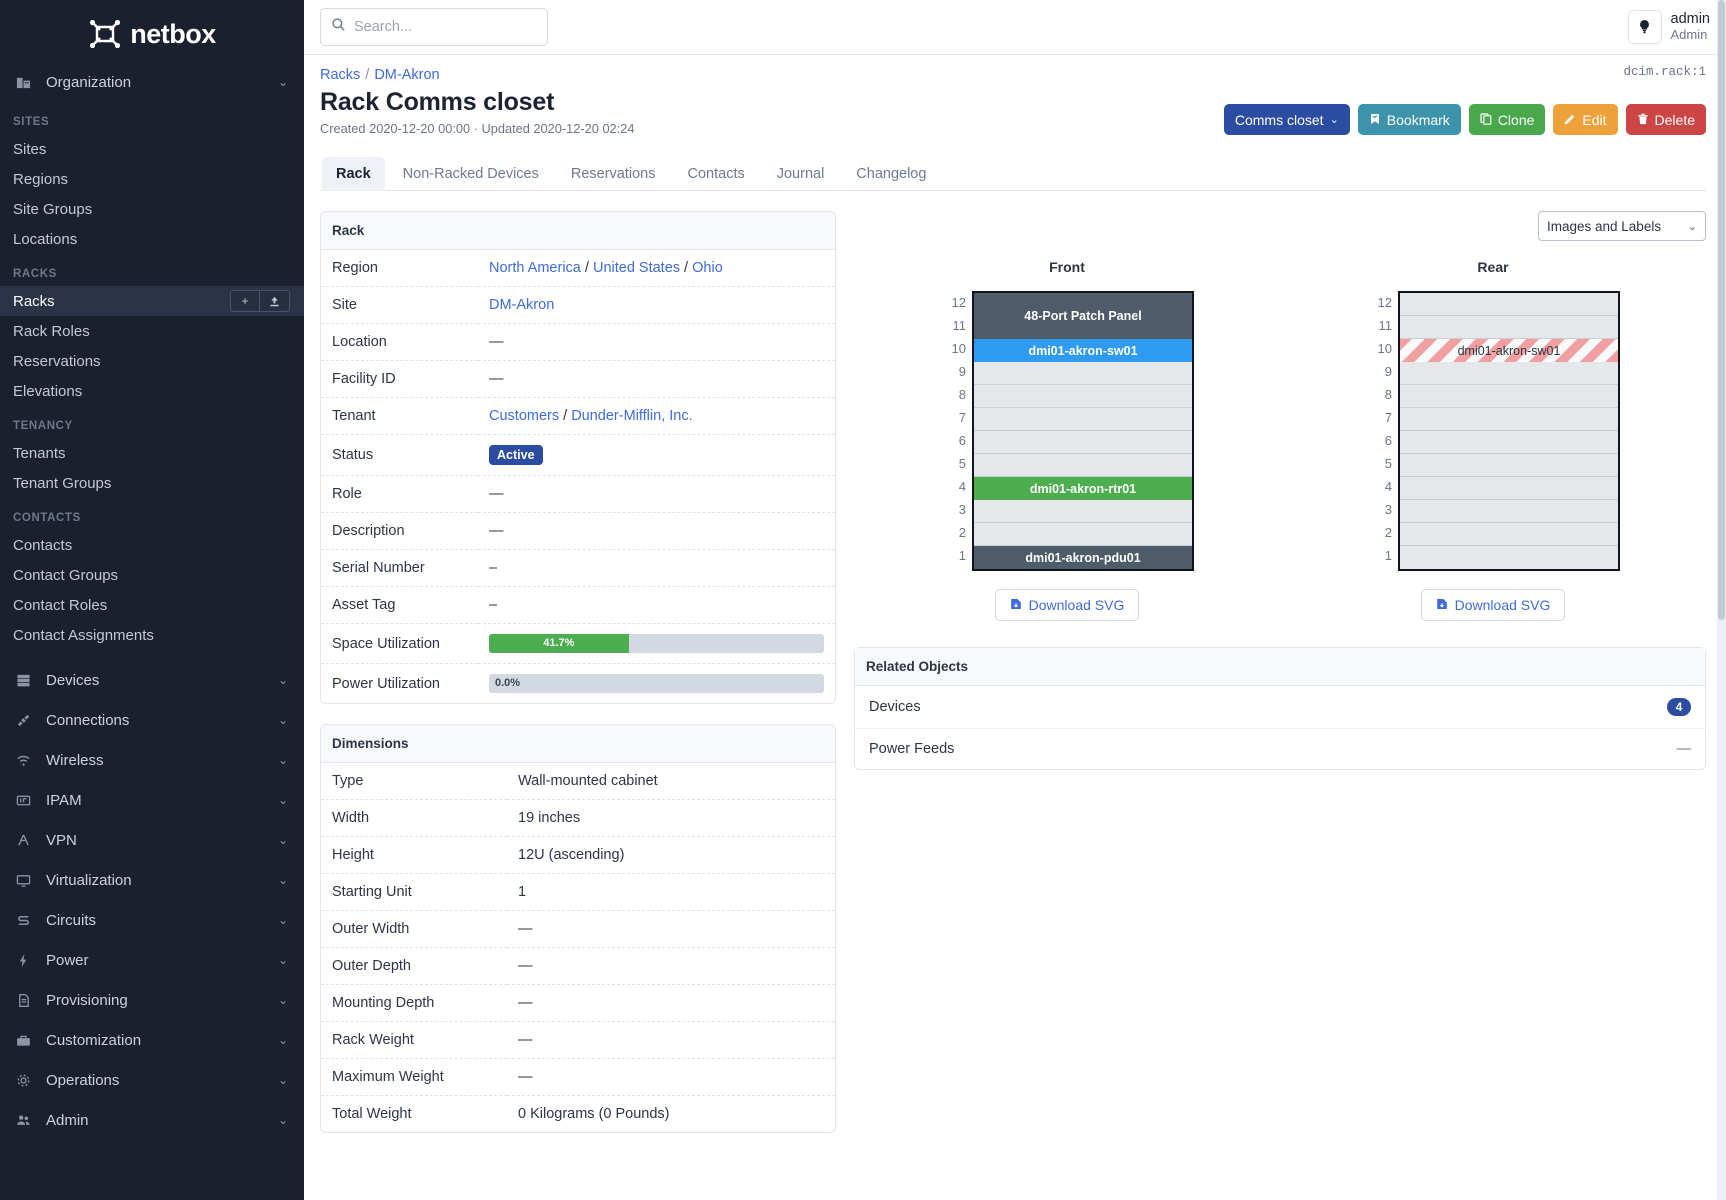  What do you see at coordinates (1668, 27) in the screenshot?
I see `user-menu: admin Admin` at bounding box center [1668, 27].